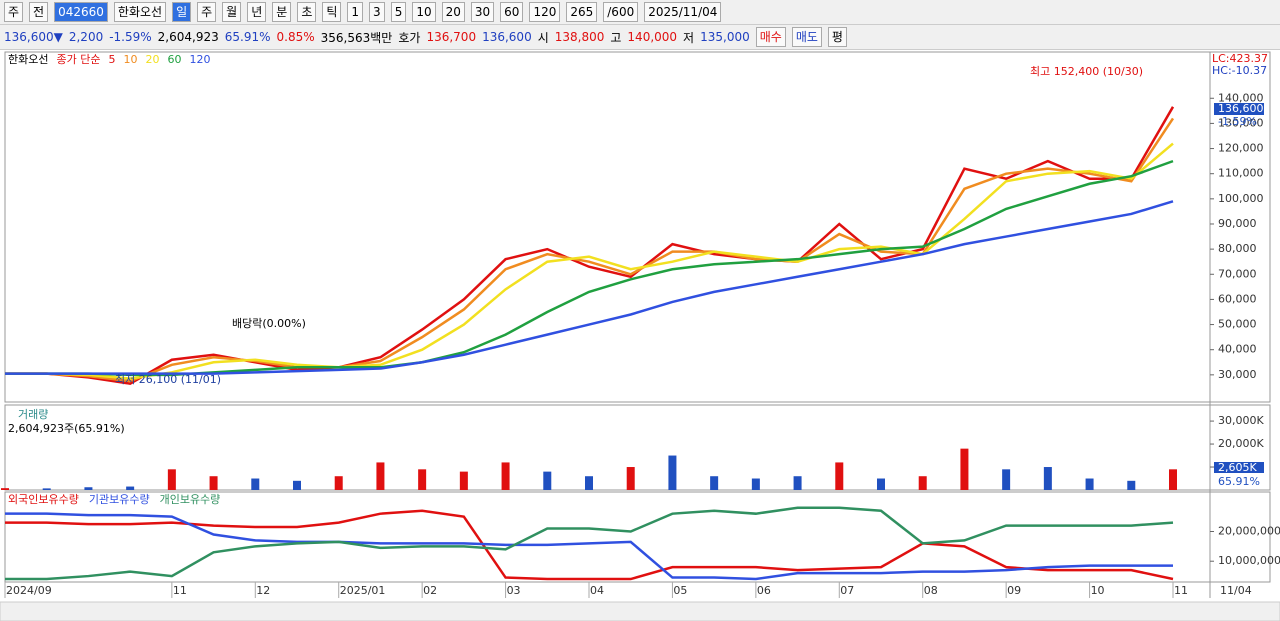 Image resolution: width=1280 pixels, height=621 pixels. I want to click on x-tick-label: 2024/09, so click(29, 590).